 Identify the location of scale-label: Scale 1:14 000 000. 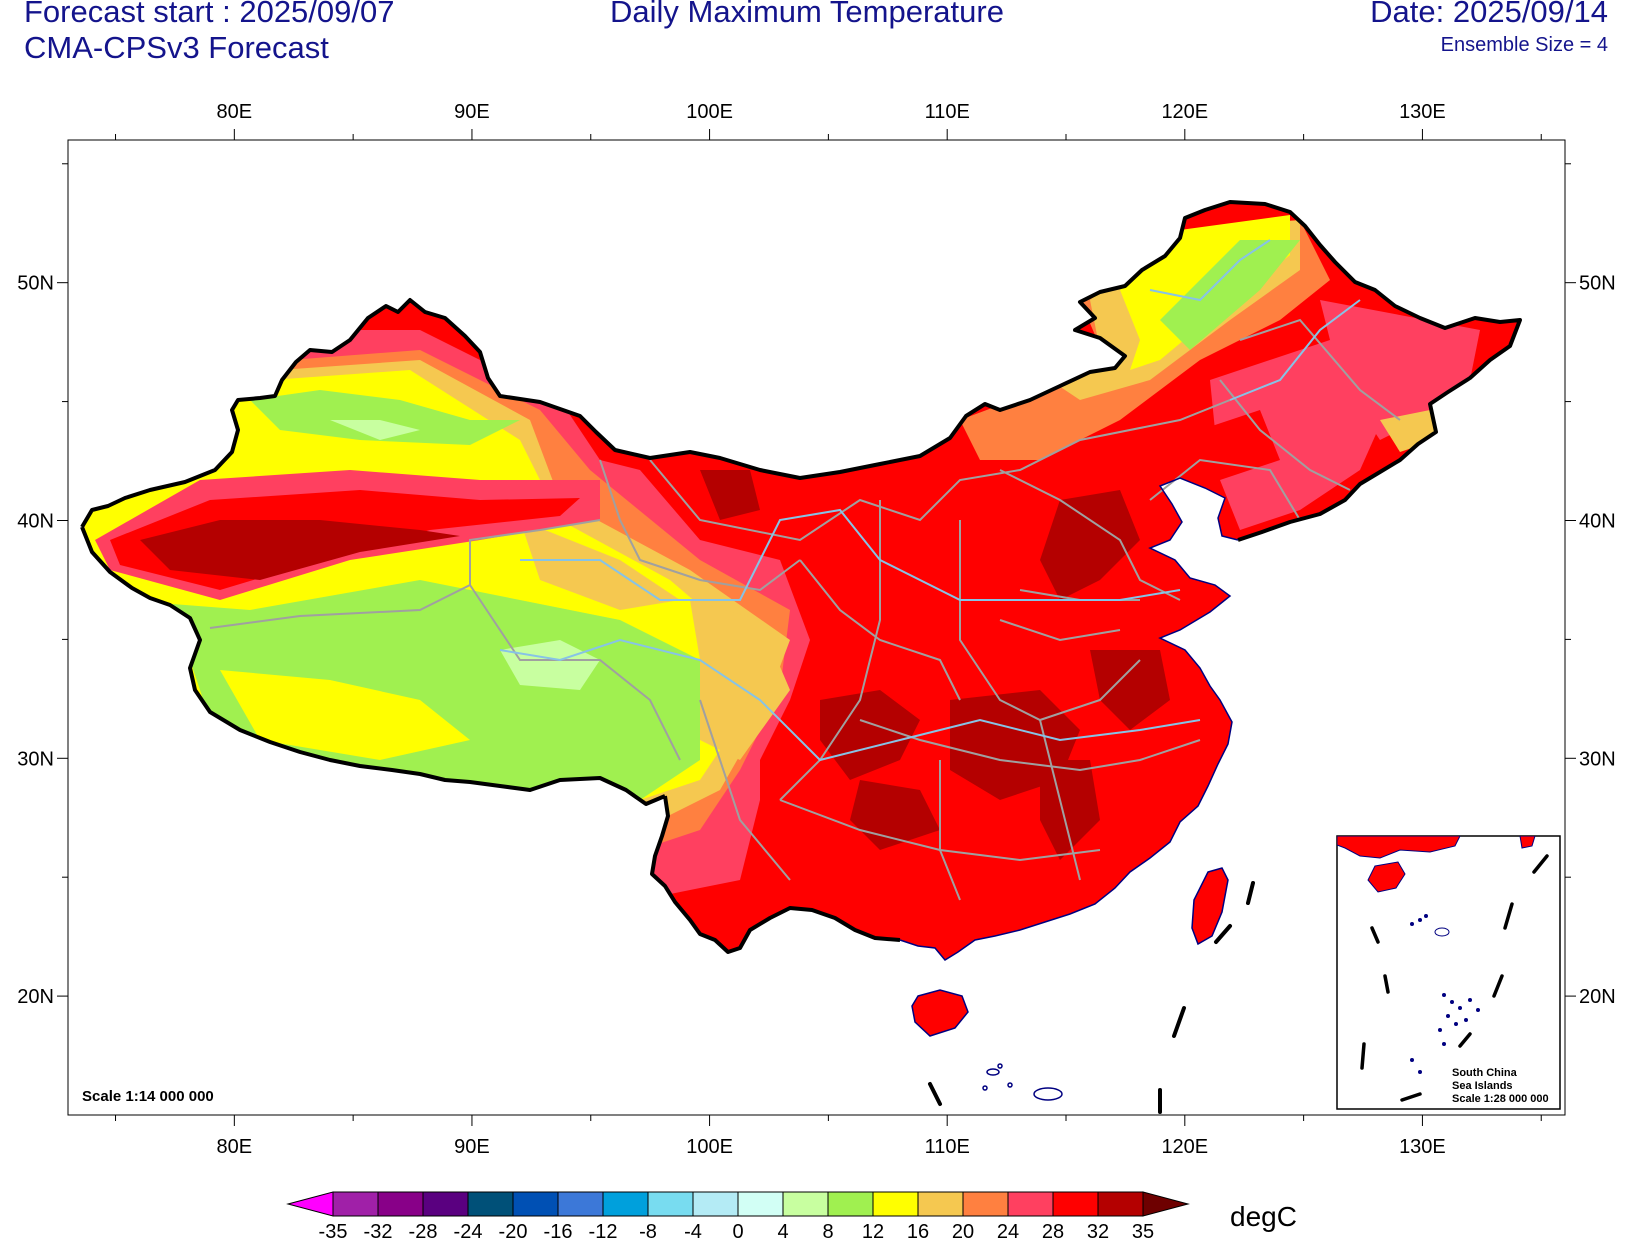
(148, 1096).